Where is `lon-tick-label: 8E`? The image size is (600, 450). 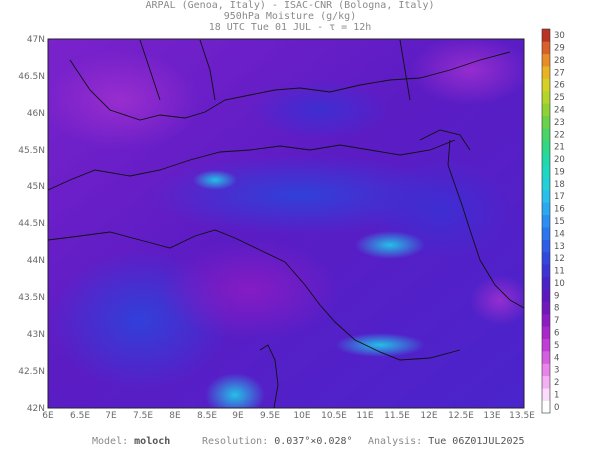
lon-tick-label: 8E is located at coordinates (175, 416).